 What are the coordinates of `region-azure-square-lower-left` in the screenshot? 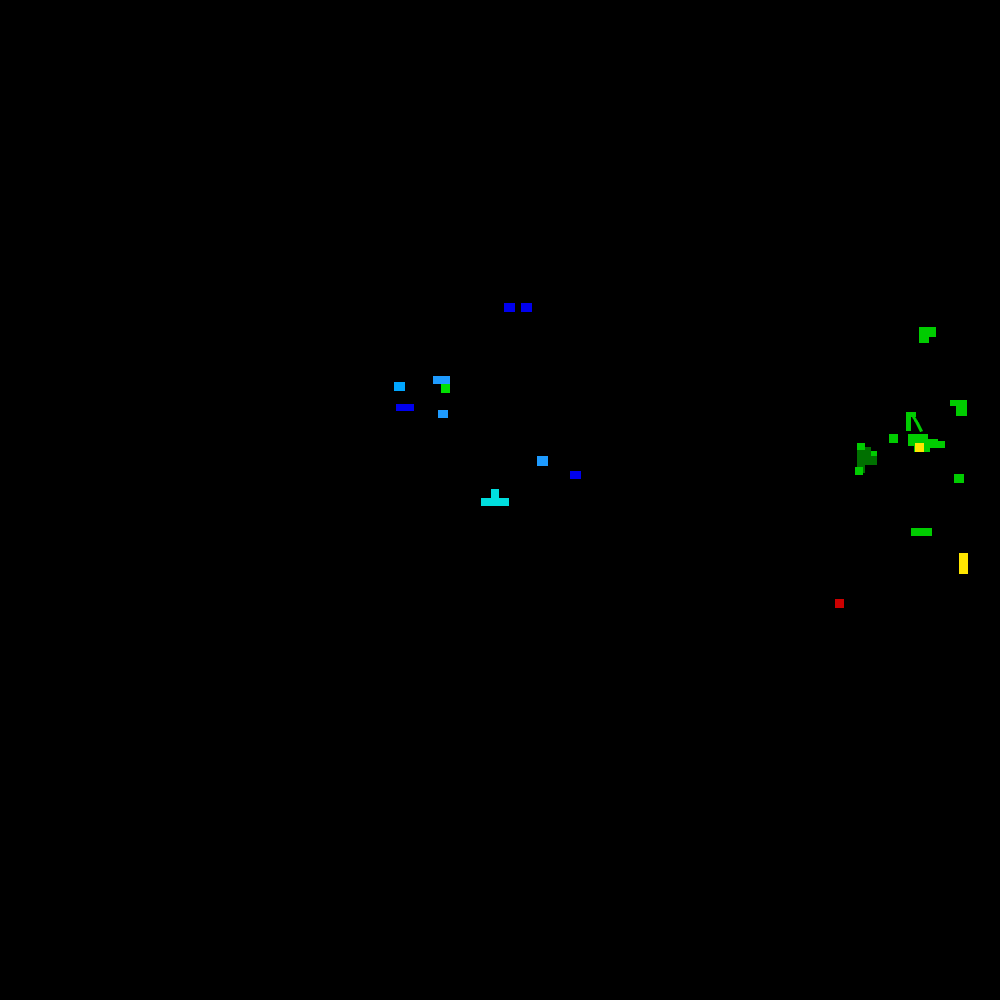 It's located at (443, 414).